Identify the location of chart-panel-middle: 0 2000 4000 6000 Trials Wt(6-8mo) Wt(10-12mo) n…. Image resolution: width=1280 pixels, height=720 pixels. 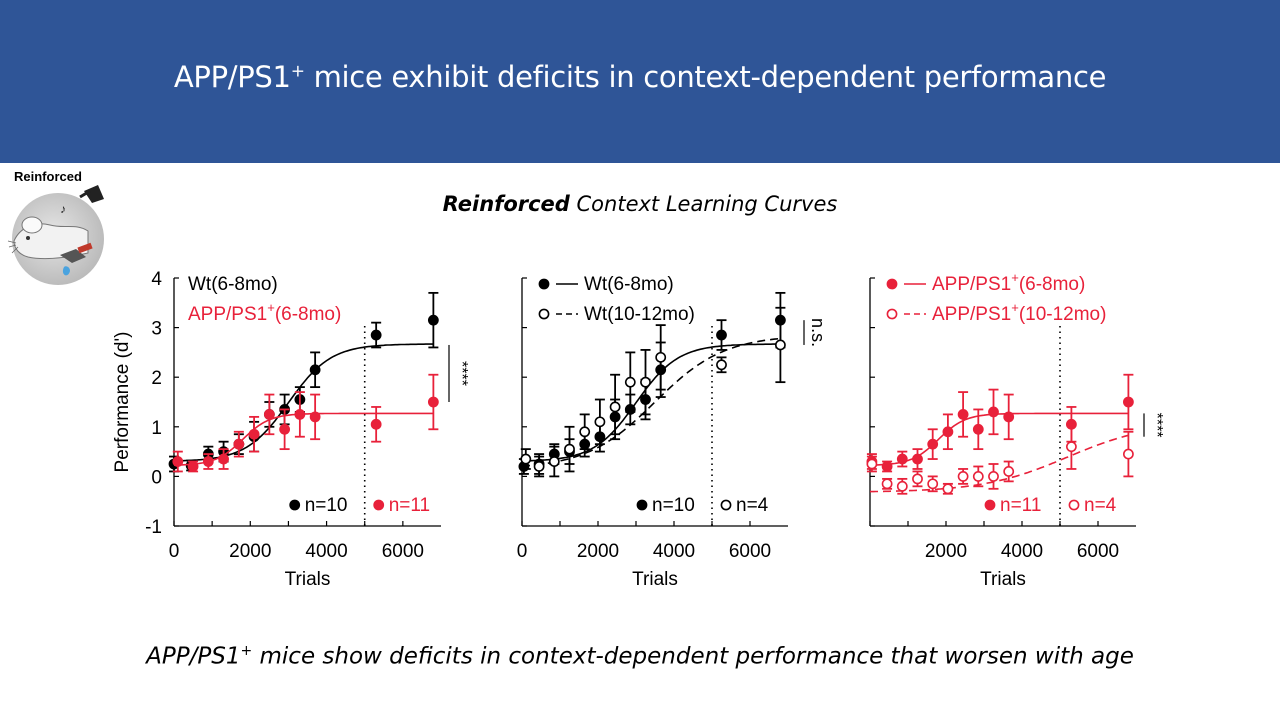
(672, 432).